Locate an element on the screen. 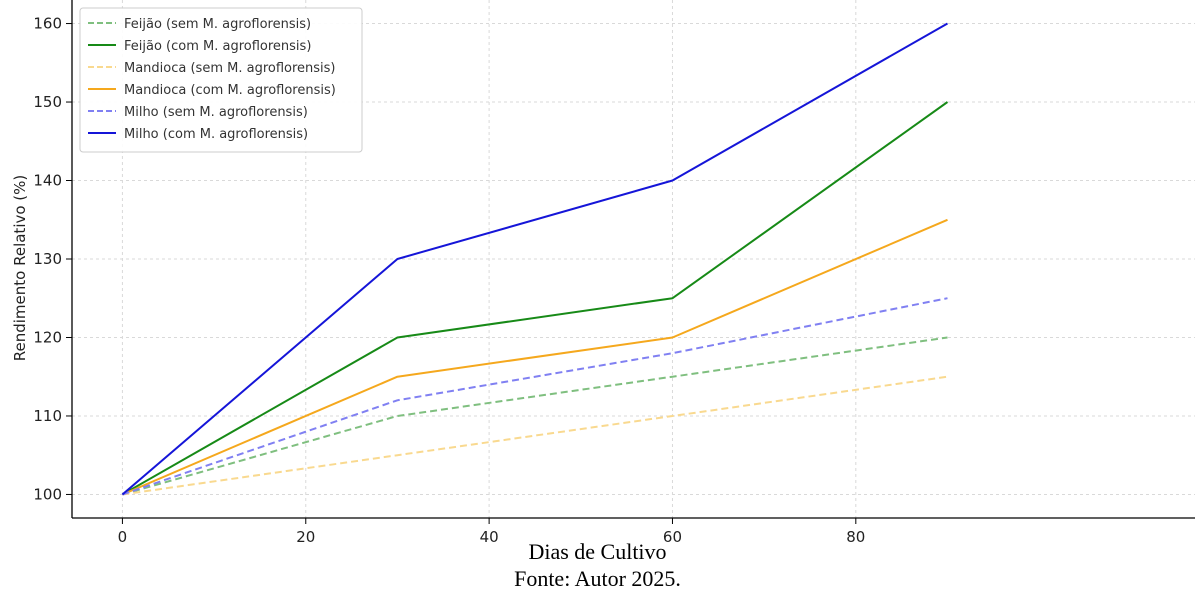 This screenshot has width=1195, height=598. y-tick-label: 130 is located at coordinates (47, 259).